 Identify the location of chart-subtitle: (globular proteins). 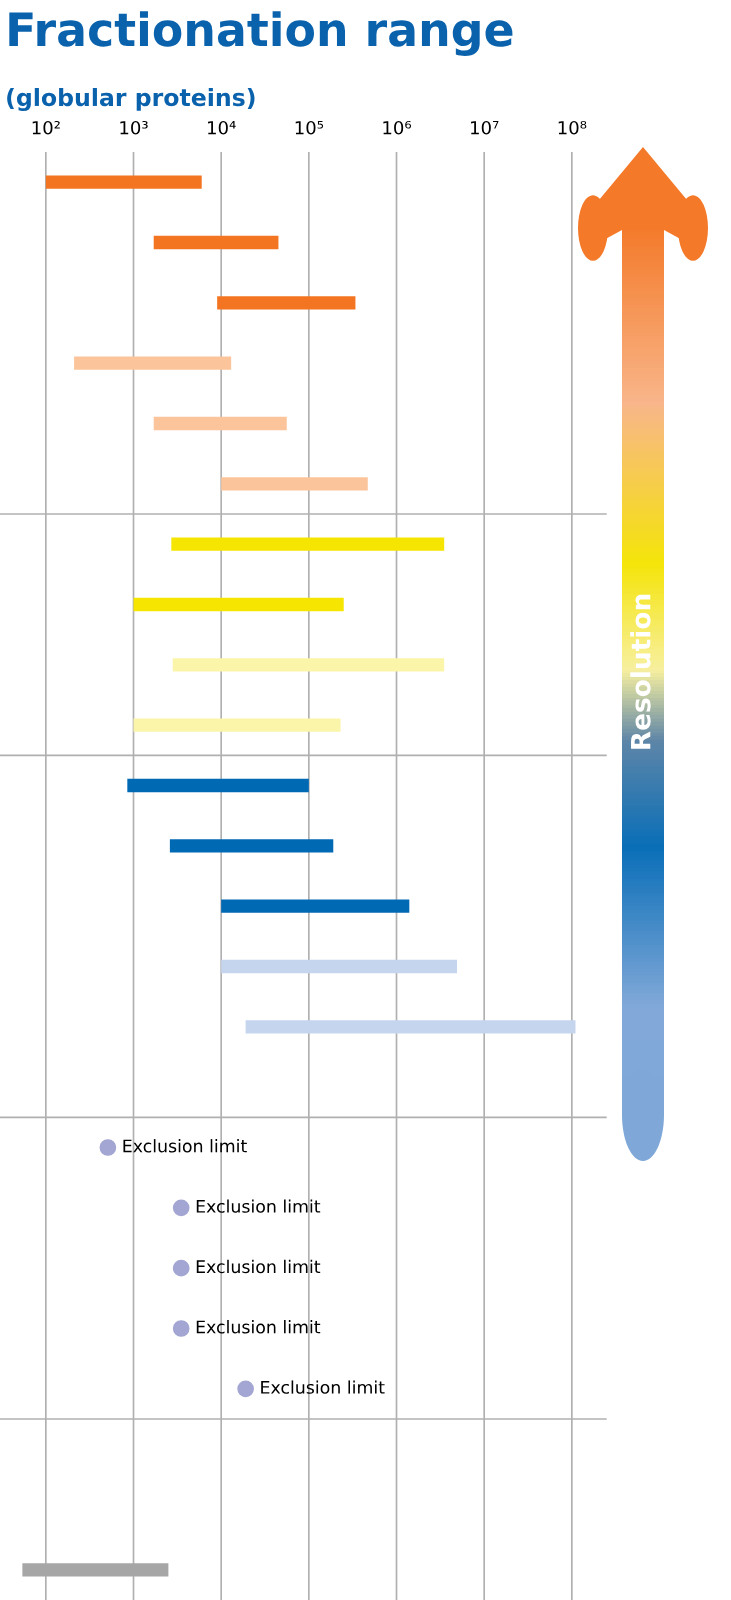
(131, 100).